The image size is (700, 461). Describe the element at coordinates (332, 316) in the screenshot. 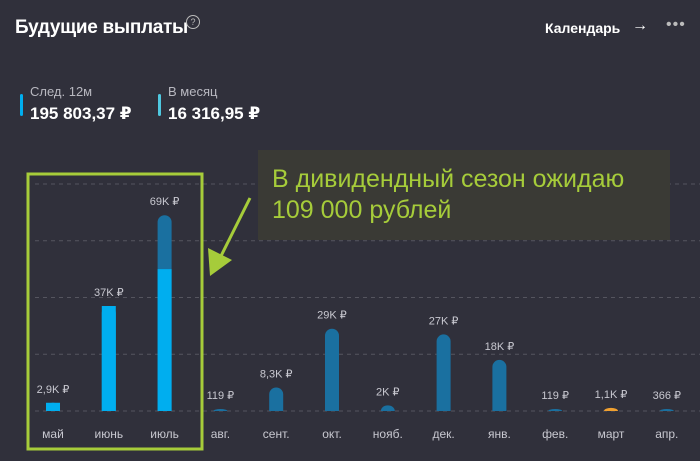

I see `value-label: 29K ₽` at that location.